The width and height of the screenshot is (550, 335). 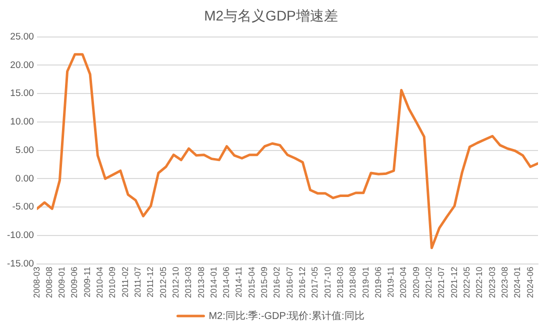 I want to click on y-tick-label: 0.00, so click(x=24, y=178).